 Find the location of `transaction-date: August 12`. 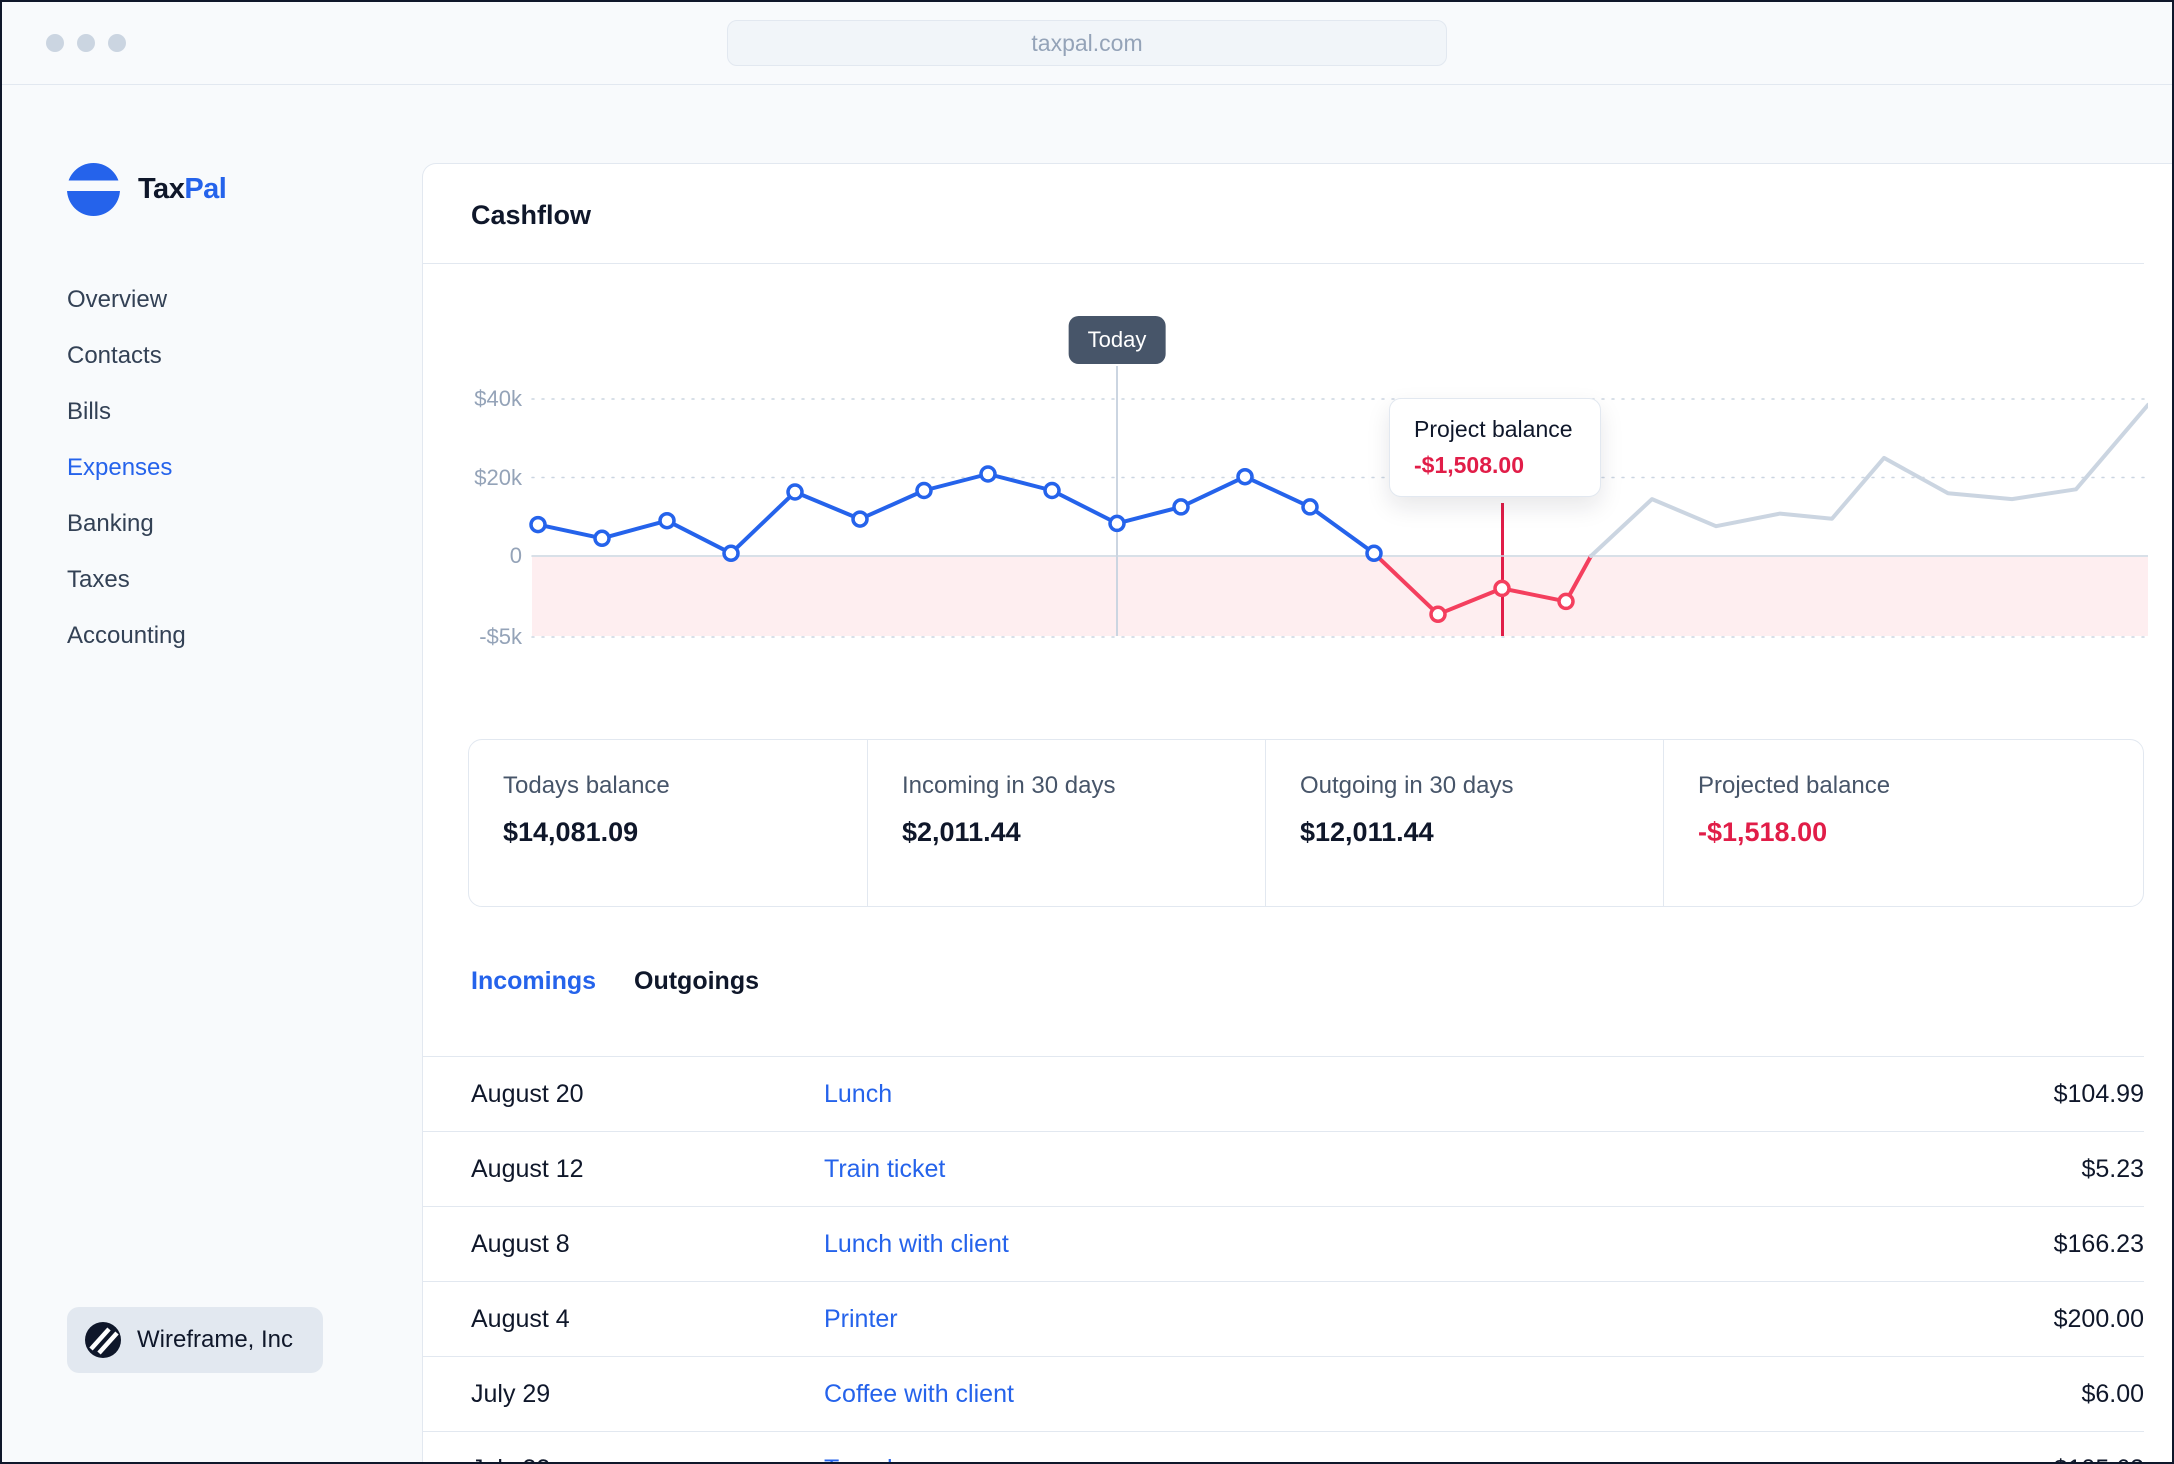

transaction-date: August 12 is located at coordinates (527, 1168).